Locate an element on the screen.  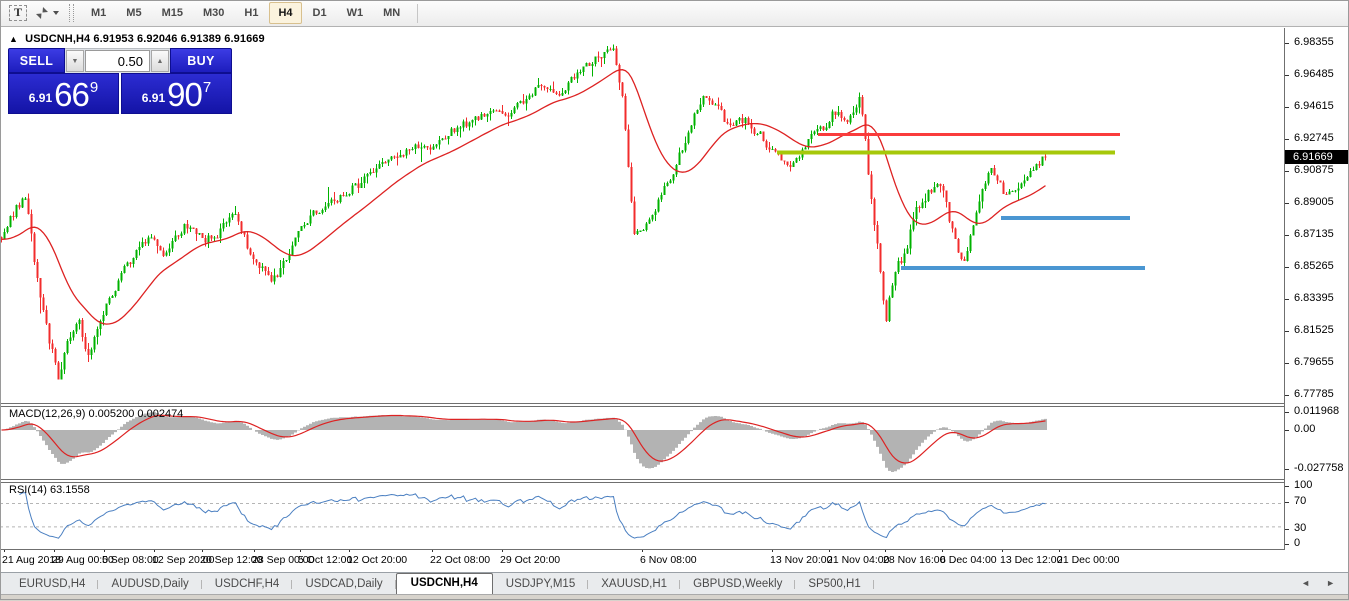
time-axis-label: 28 Nov 16:00 is located at coordinates (914, 560).